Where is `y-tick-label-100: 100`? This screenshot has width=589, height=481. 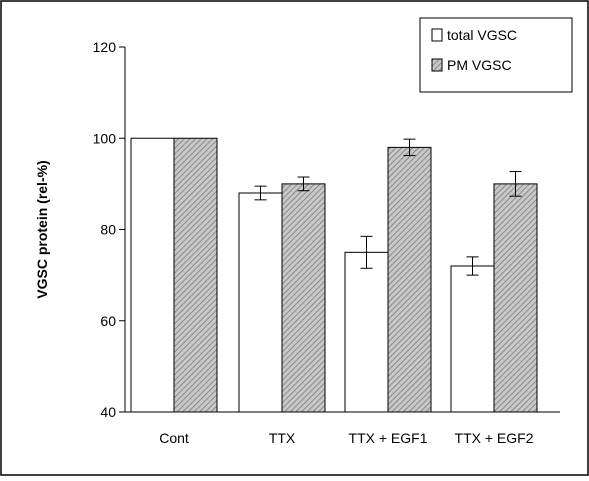 y-tick-label-100: 100 is located at coordinates (105, 138).